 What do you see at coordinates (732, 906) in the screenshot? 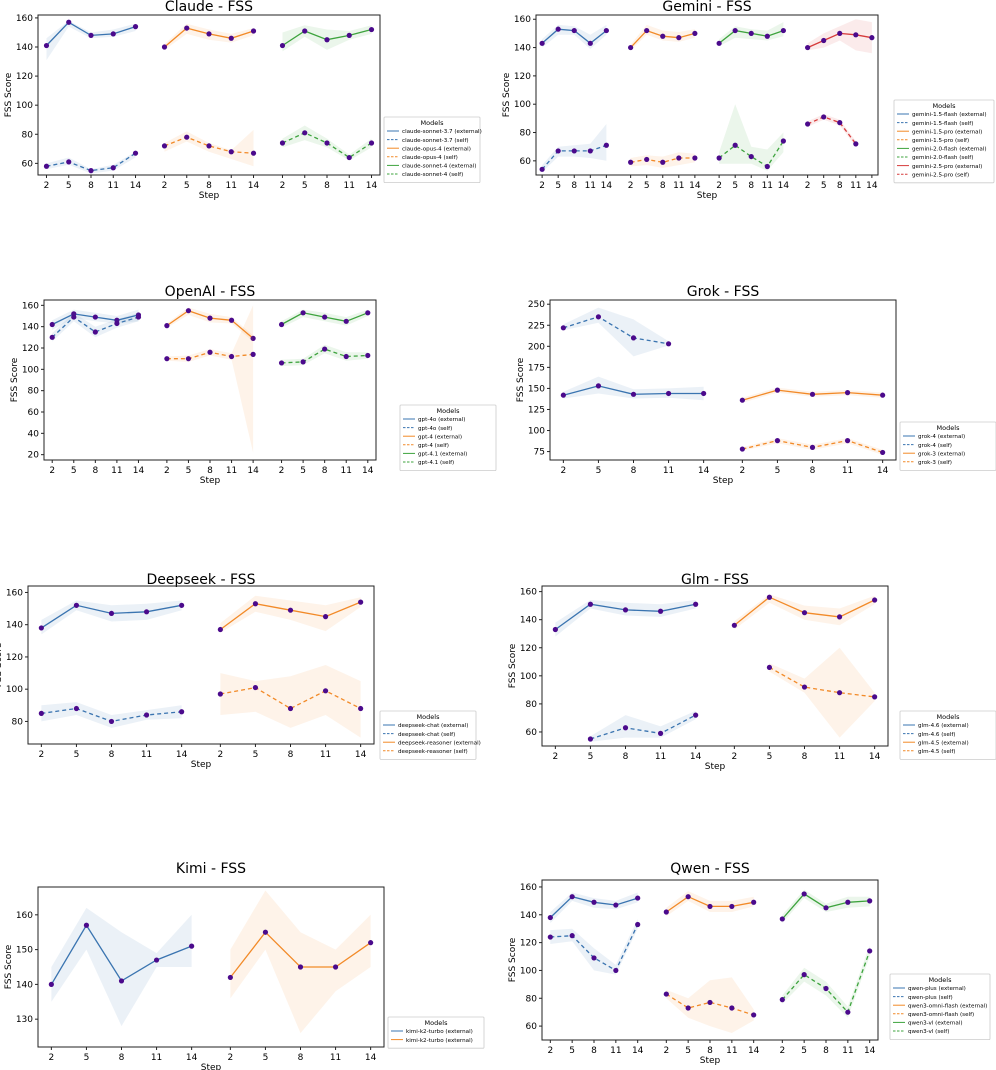
I see `series-qwen3-omni-flash-external-point` at bounding box center [732, 906].